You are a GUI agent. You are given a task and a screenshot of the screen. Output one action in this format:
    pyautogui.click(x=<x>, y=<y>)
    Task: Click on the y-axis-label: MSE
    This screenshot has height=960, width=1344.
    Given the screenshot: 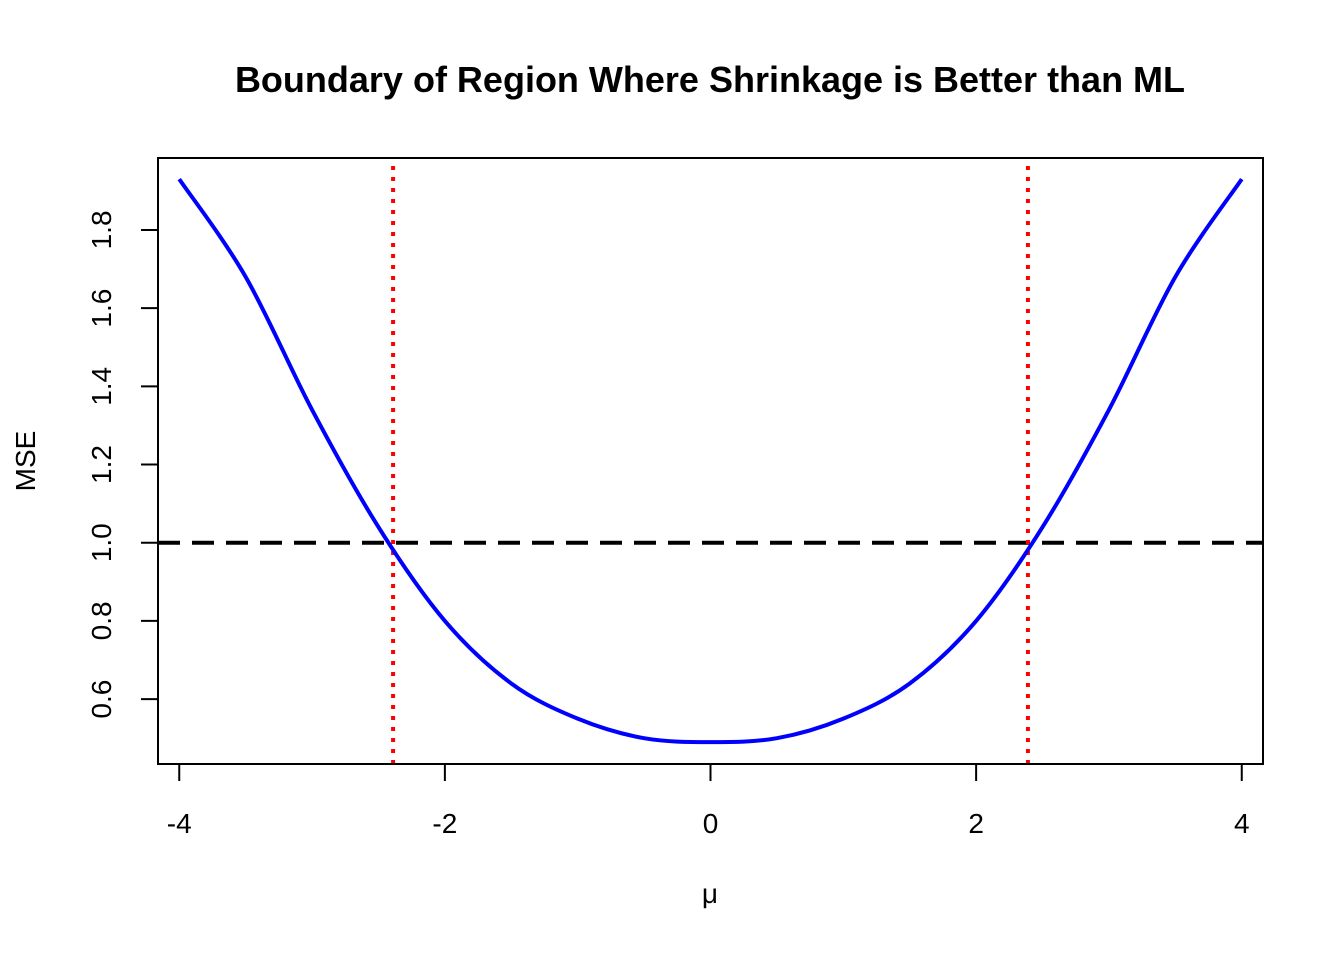 What is the action you would take?
    pyautogui.click(x=25, y=461)
    